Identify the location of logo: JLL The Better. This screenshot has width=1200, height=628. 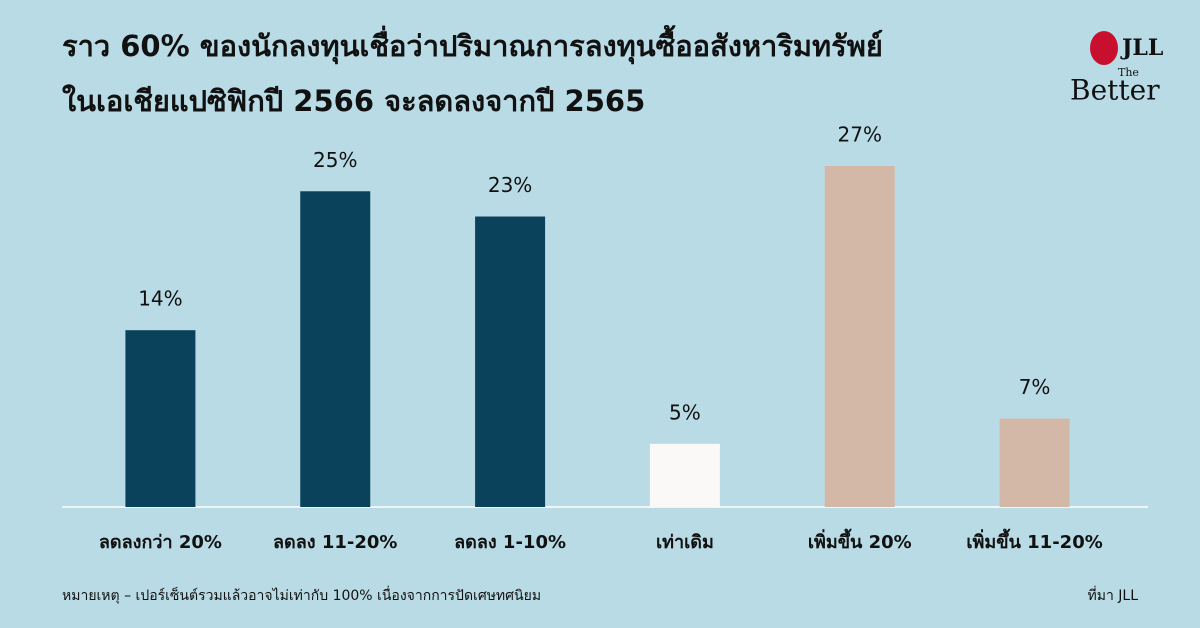
(1116, 69).